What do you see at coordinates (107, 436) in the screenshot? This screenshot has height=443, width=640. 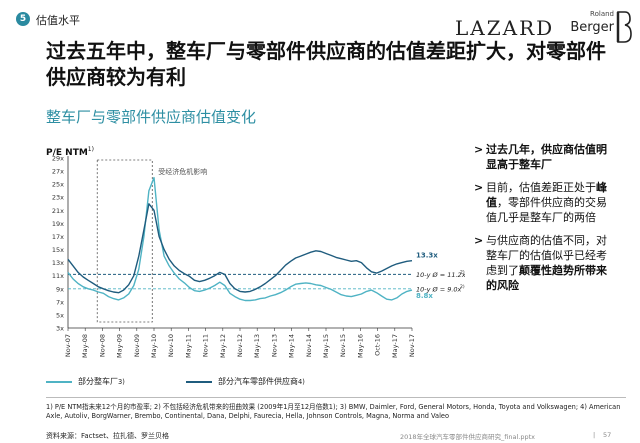 I see `source-note: 资料来源：Factset、拉扎德、罗兰贝格` at bounding box center [107, 436].